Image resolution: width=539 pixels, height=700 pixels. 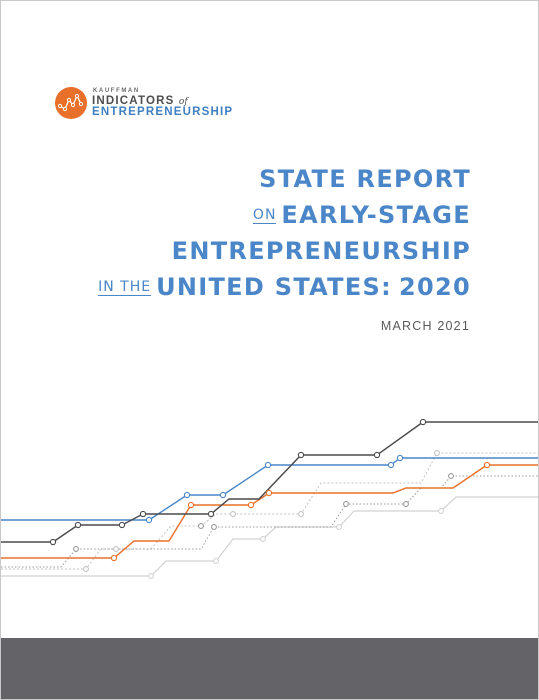 I want to click on title-small-in-the: IN THE, so click(x=125, y=287).